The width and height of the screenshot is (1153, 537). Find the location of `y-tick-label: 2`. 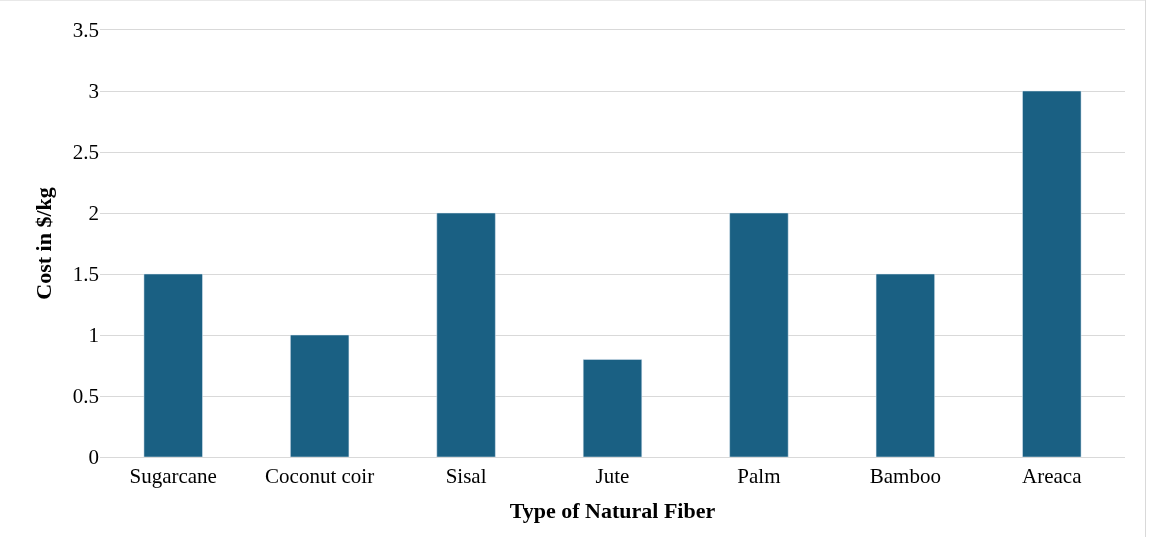

y-tick-label: 2 is located at coordinates (93, 213).